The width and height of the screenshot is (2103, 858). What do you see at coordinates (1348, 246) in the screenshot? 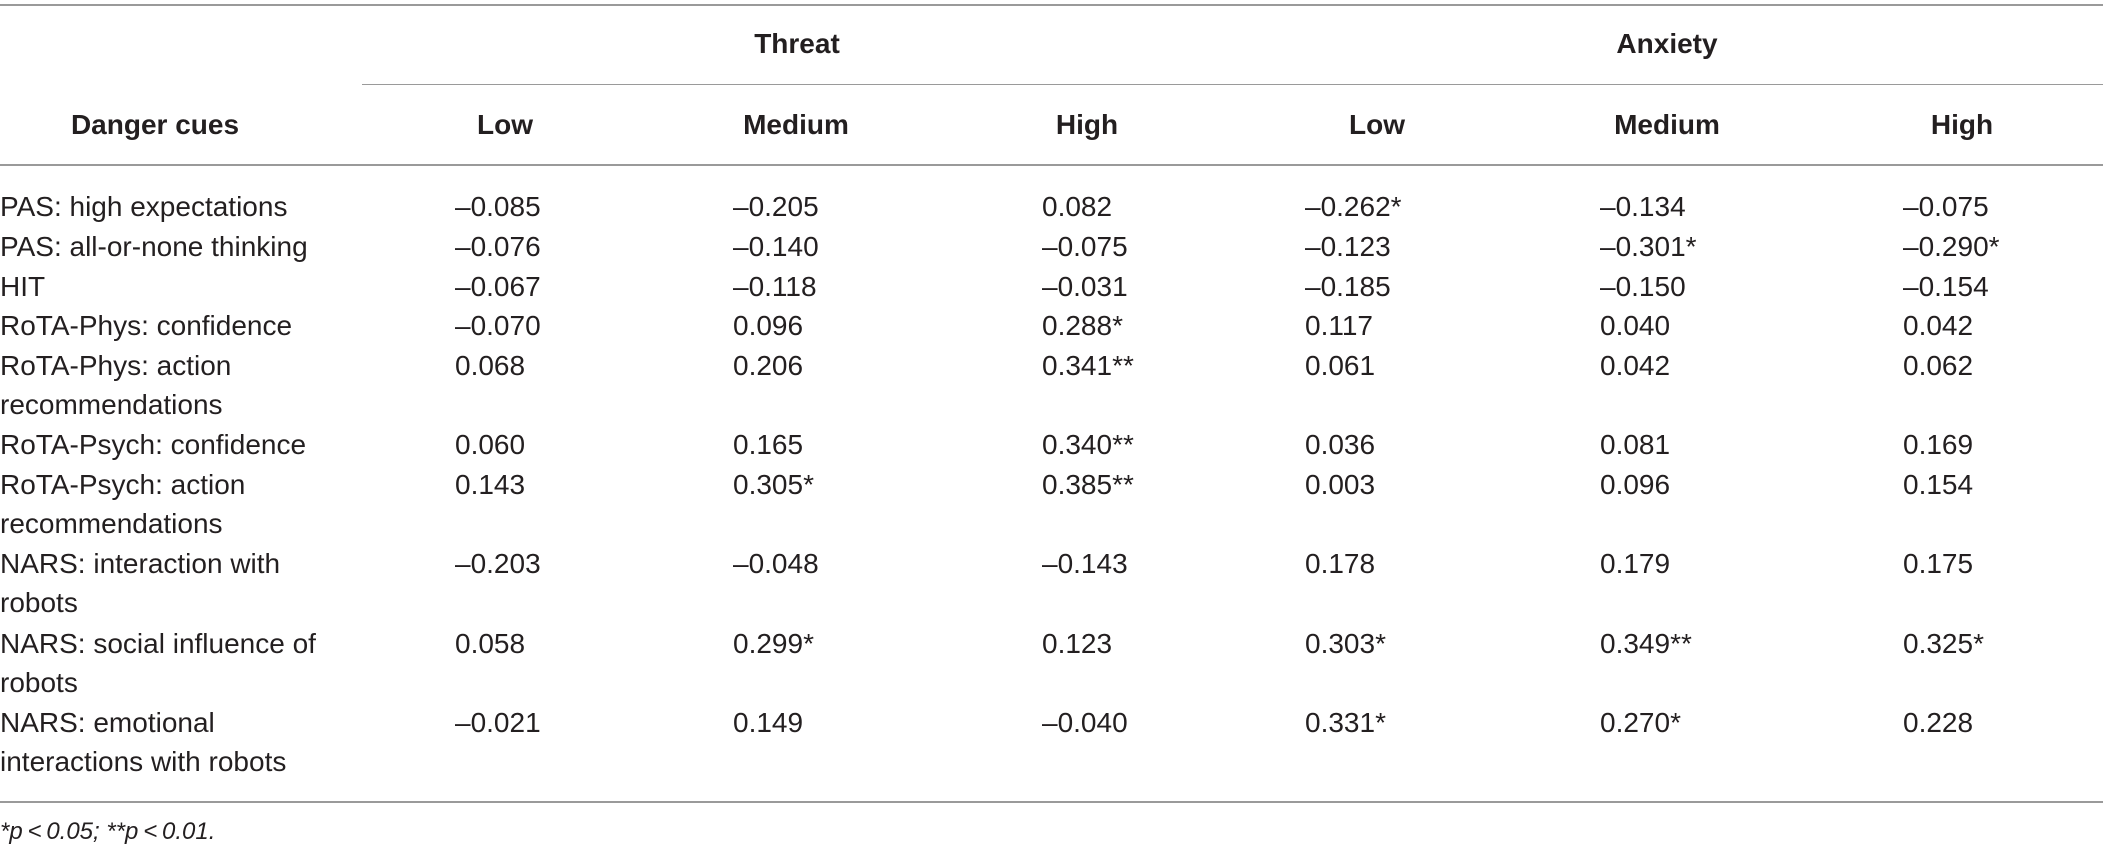
I see `table-cell: –0.123` at bounding box center [1348, 246].